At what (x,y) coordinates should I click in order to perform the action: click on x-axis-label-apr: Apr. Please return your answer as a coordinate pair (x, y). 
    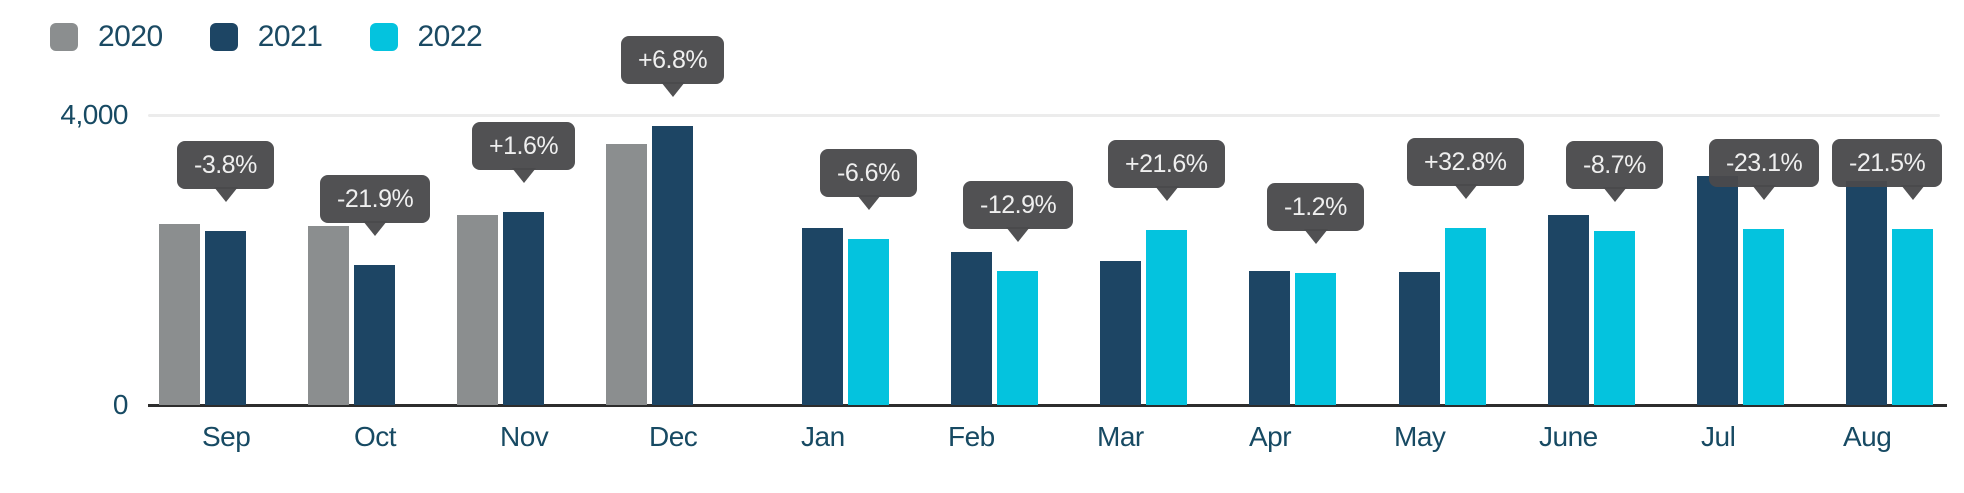
    Looking at the image, I should click on (1270, 436).